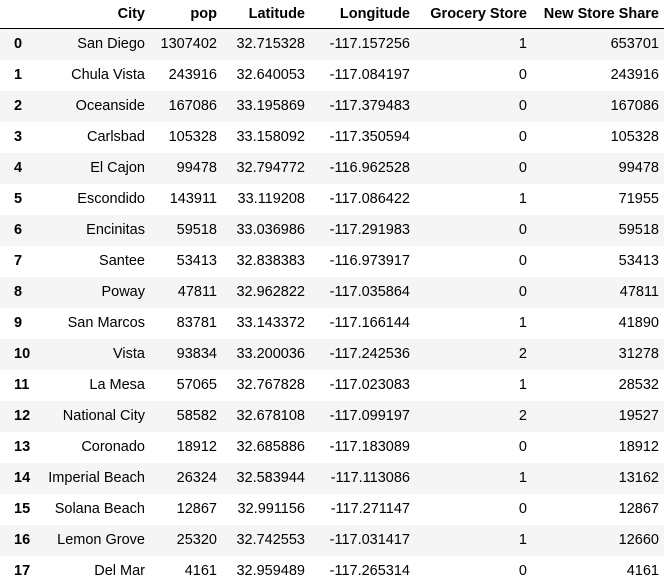  Describe the element at coordinates (362, 75) in the screenshot. I see `longitude-cell: -117.084197` at that location.